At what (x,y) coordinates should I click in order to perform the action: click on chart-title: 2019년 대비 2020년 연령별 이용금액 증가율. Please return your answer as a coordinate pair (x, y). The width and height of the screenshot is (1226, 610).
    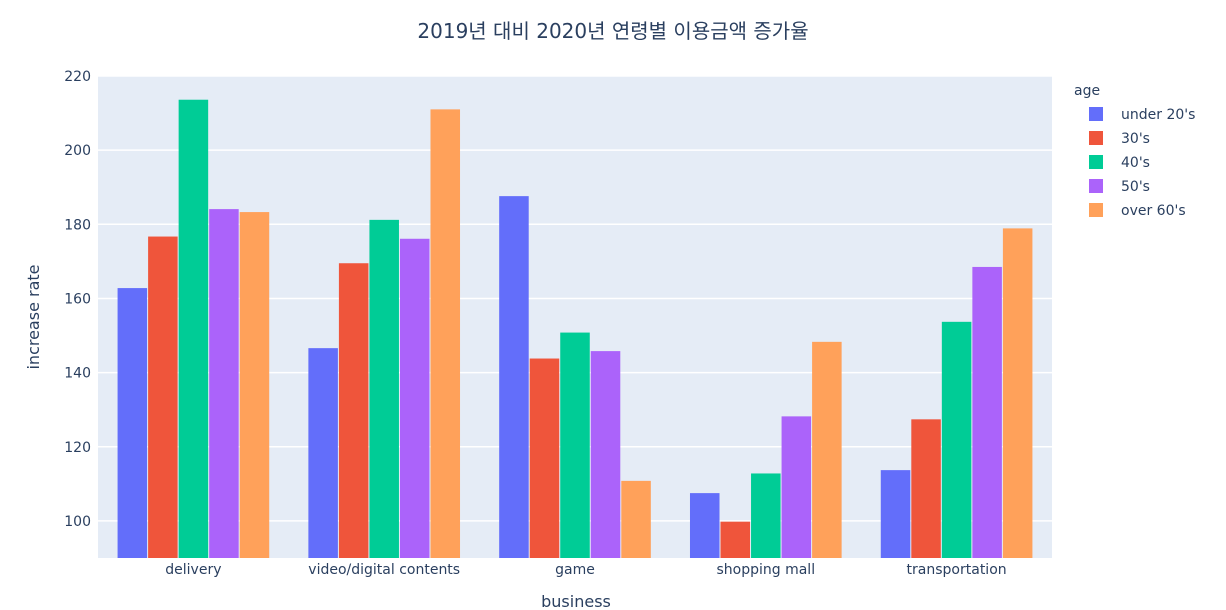
    Looking at the image, I should click on (612, 31).